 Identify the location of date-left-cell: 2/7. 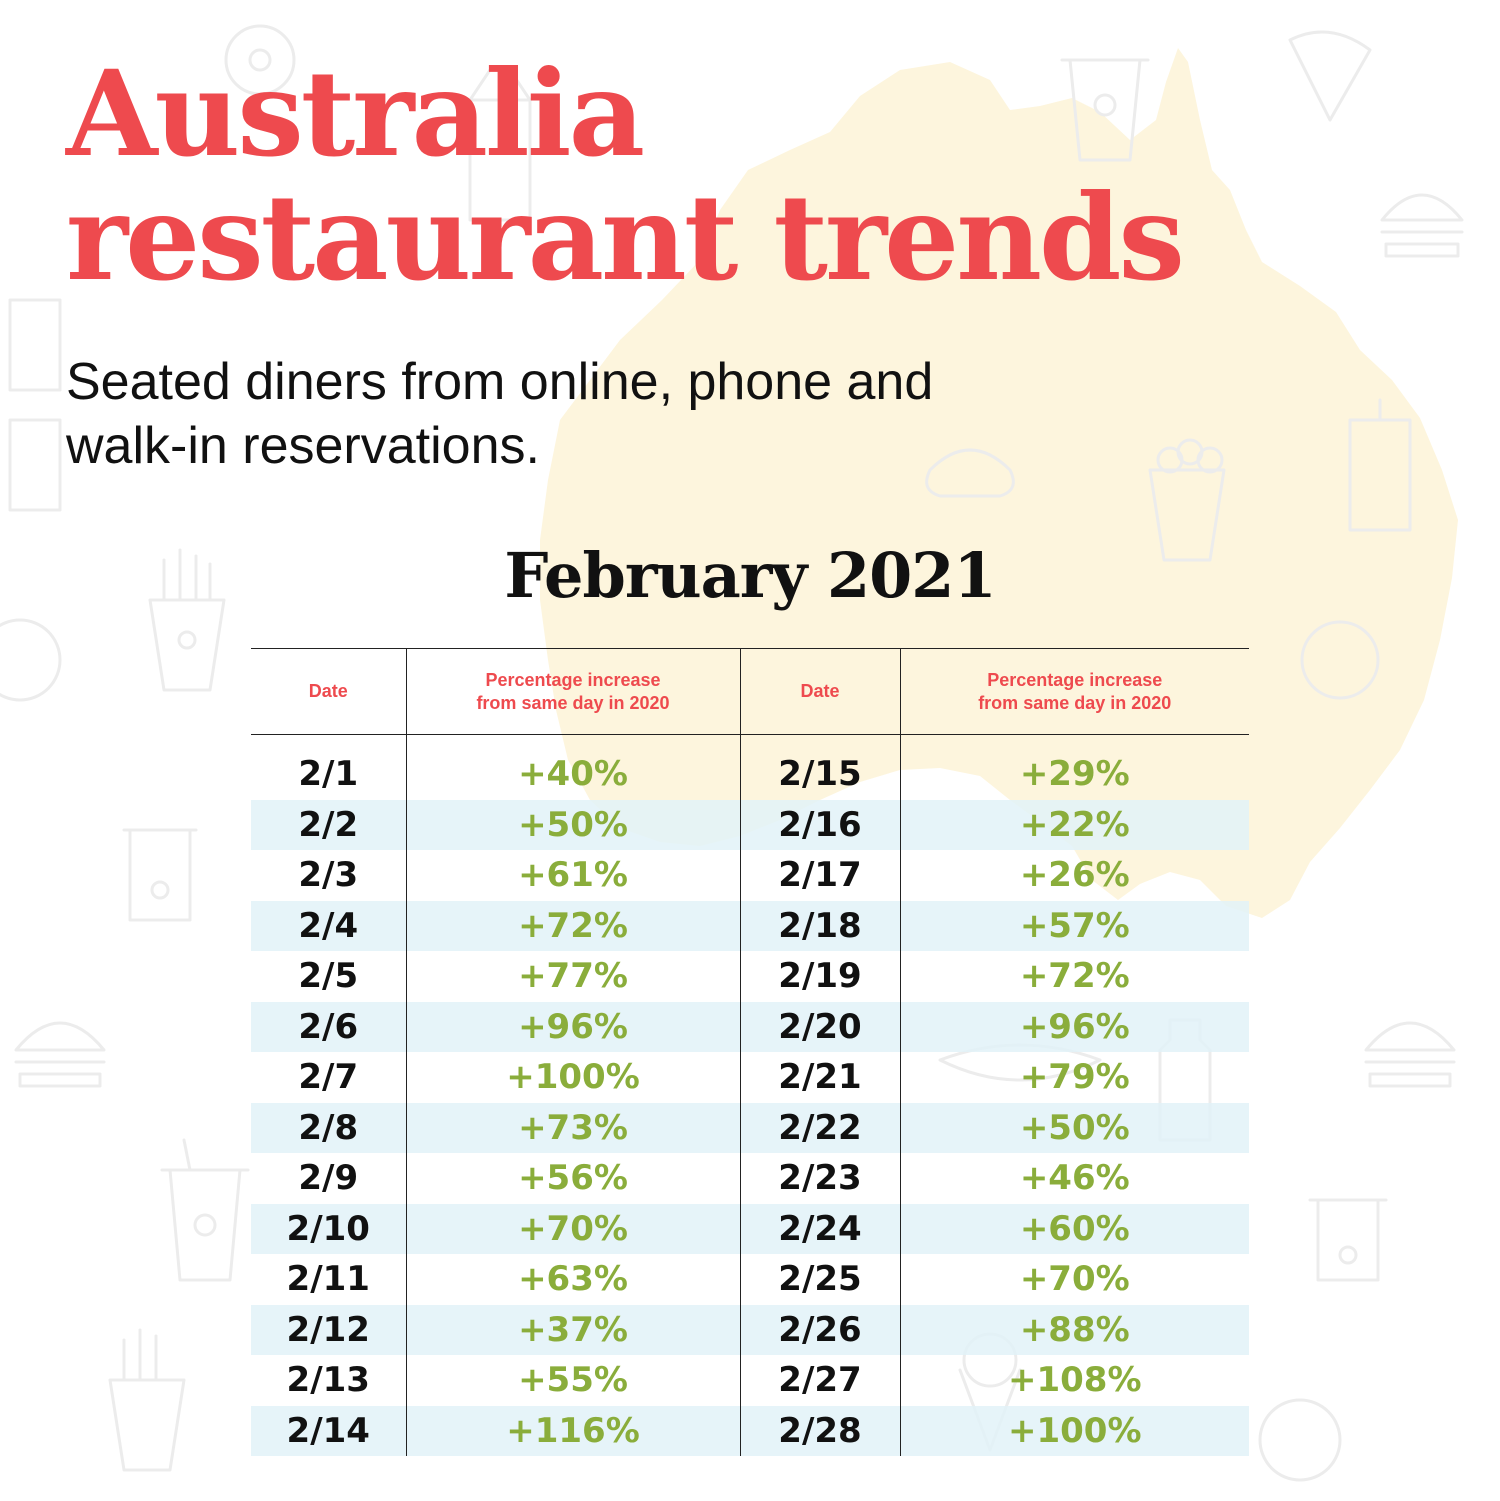
(329, 1077).